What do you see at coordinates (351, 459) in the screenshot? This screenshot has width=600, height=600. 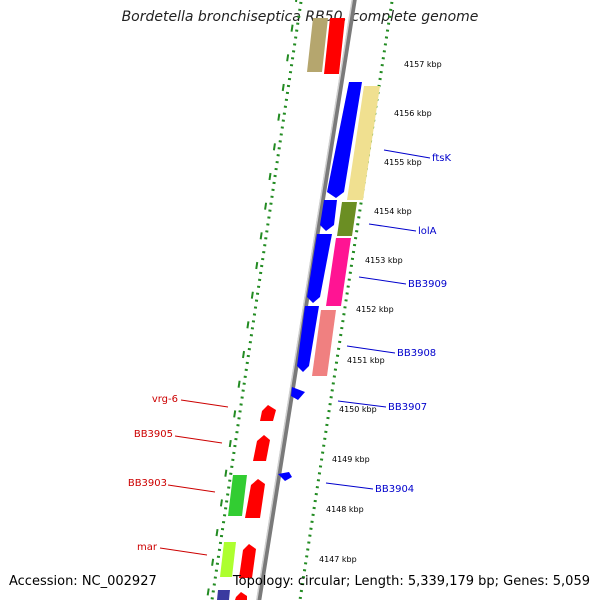 I see `kbp-tick-label: 4149 kbp` at bounding box center [351, 459].